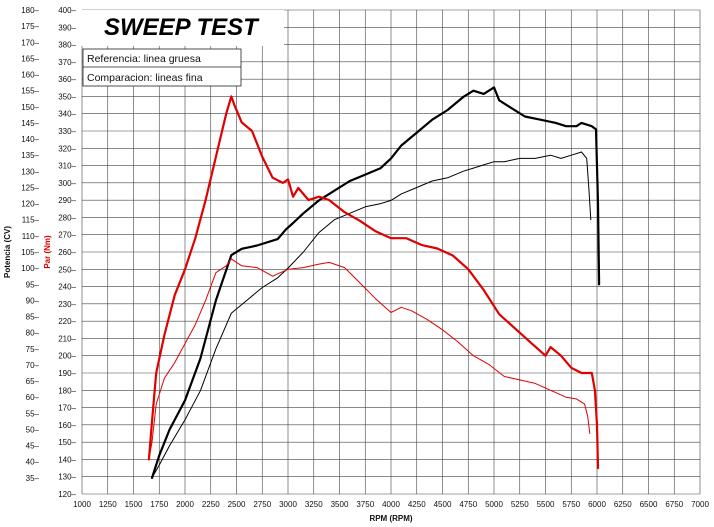  Describe the element at coordinates (67, 390) in the screenshot. I see `torque-tick-label: 180–` at that location.